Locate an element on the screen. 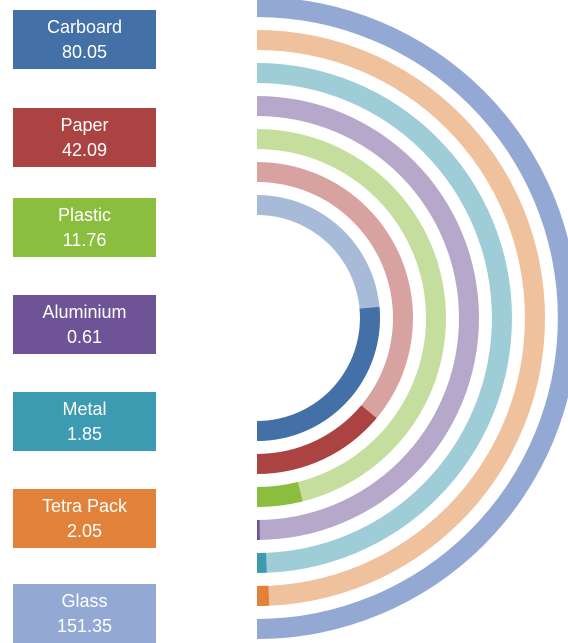 The height and width of the screenshot is (643, 568). label-value: 42.09 is located at coordinates (84, 150).